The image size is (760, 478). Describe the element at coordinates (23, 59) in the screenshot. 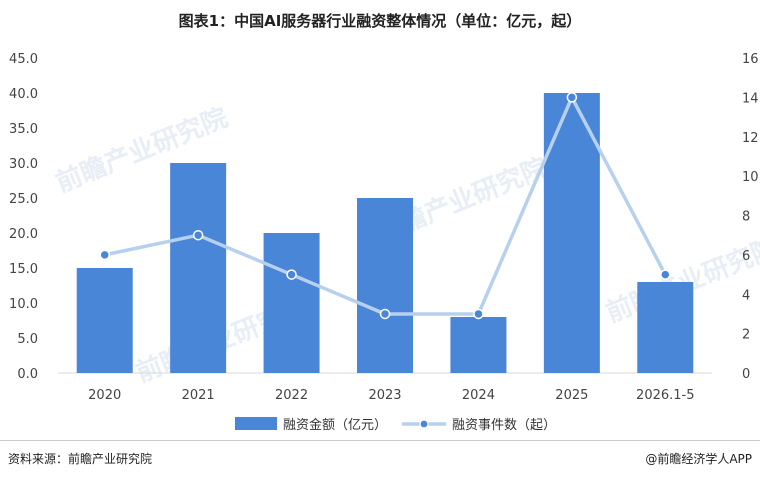

I see `y-left-tick-label: 45.0` at that location.